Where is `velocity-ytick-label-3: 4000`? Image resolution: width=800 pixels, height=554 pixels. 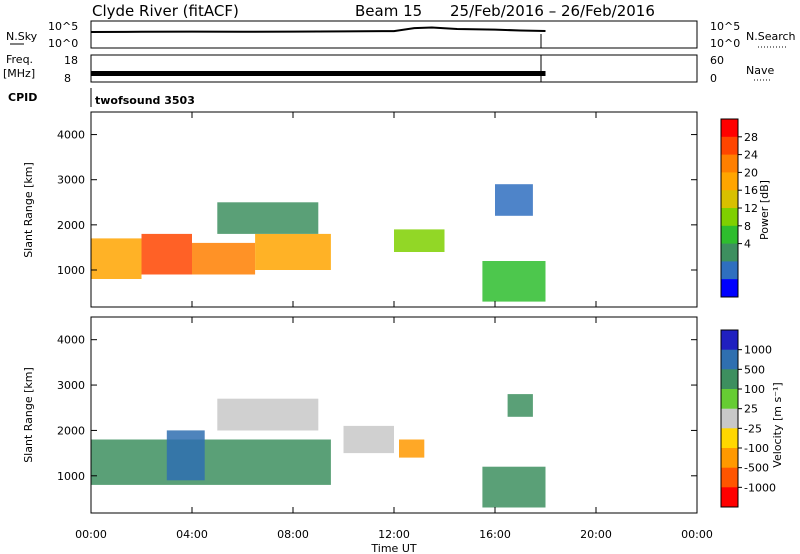 velocity-ytick-label-3: 4000 is located at coordinates (71, 340).